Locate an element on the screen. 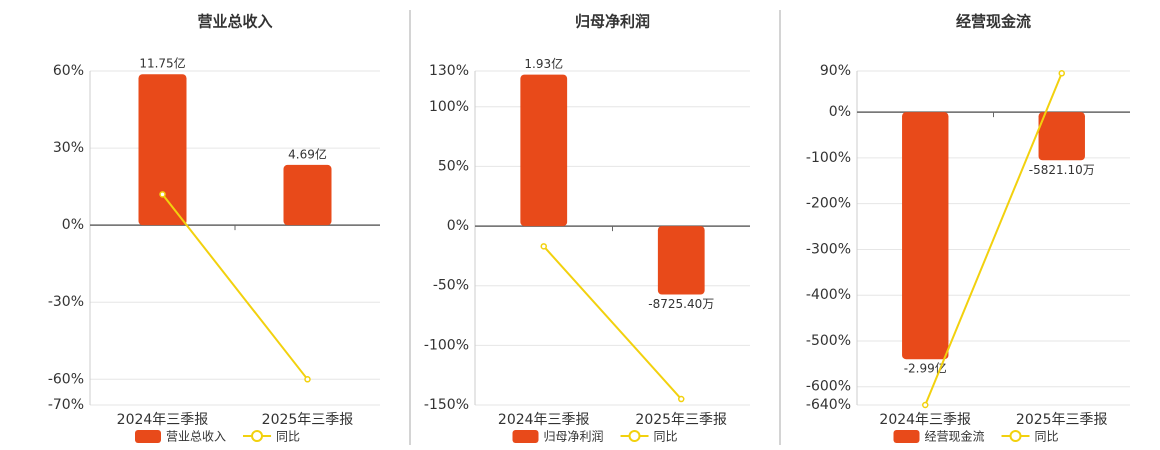 Image resolution: width=1160 pixels, height=450 pixels. legend-label: 营业总收入 is located at coordinates (196, 437).